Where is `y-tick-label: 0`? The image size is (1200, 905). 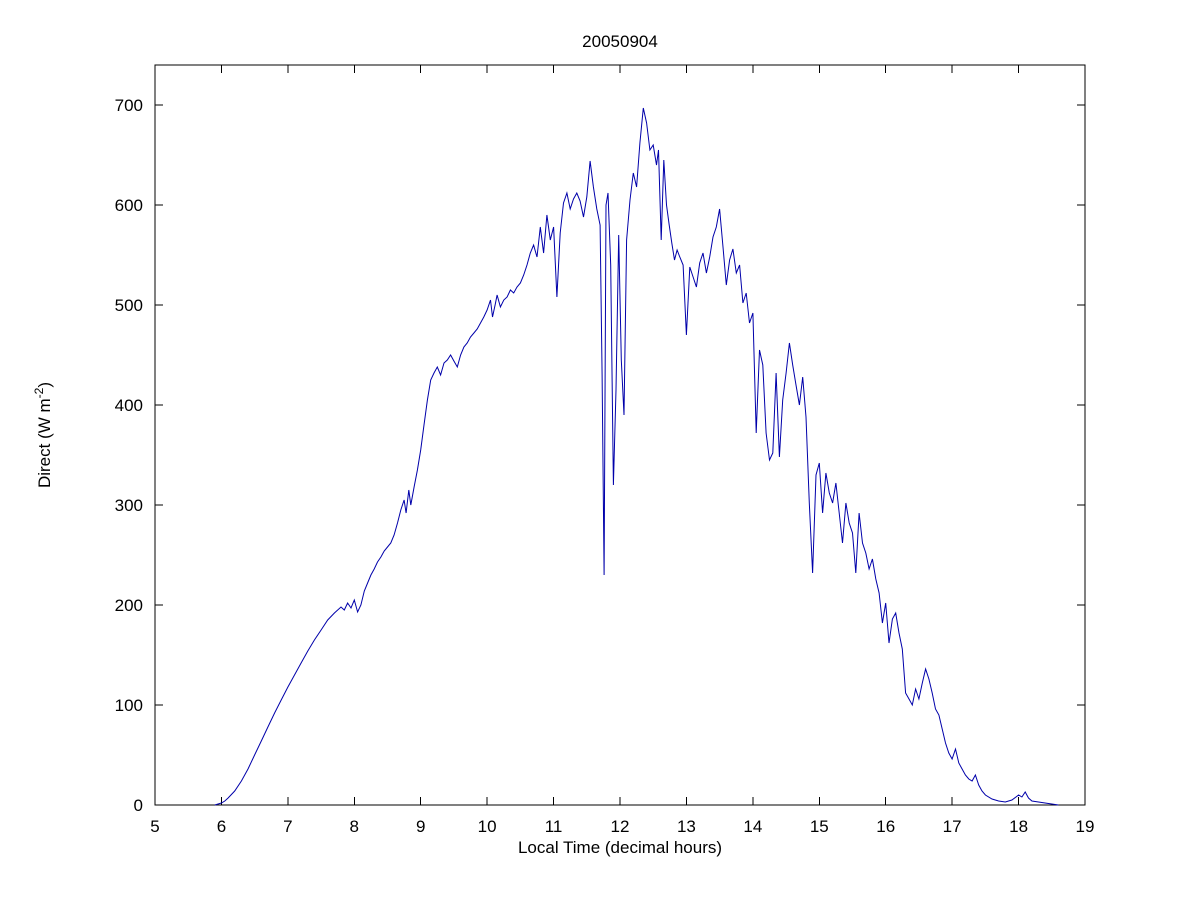 y-tick-label: 0 is located at coordinates (138, 805).